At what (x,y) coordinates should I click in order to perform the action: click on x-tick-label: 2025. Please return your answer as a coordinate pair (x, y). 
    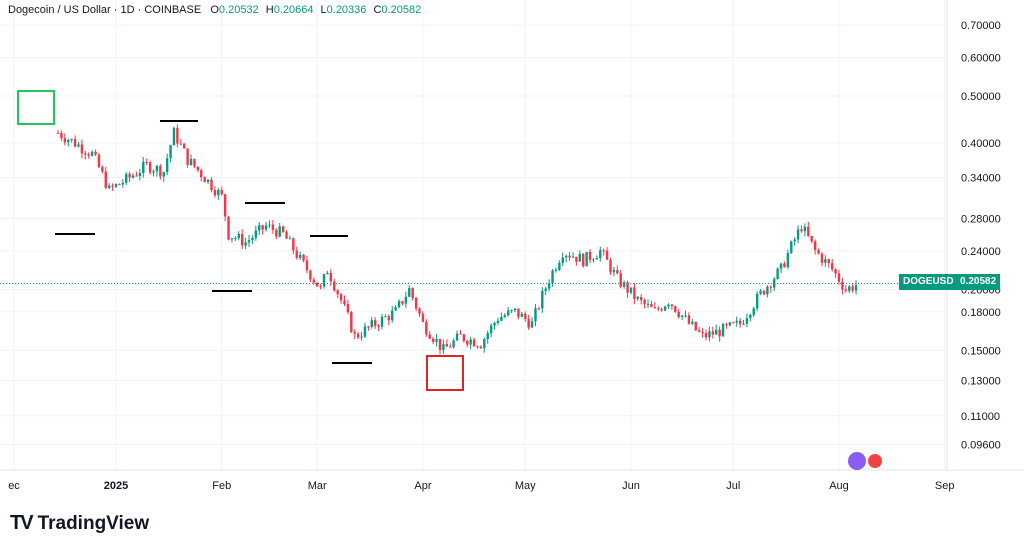
    Looking at the image, I should click on (116, 486).